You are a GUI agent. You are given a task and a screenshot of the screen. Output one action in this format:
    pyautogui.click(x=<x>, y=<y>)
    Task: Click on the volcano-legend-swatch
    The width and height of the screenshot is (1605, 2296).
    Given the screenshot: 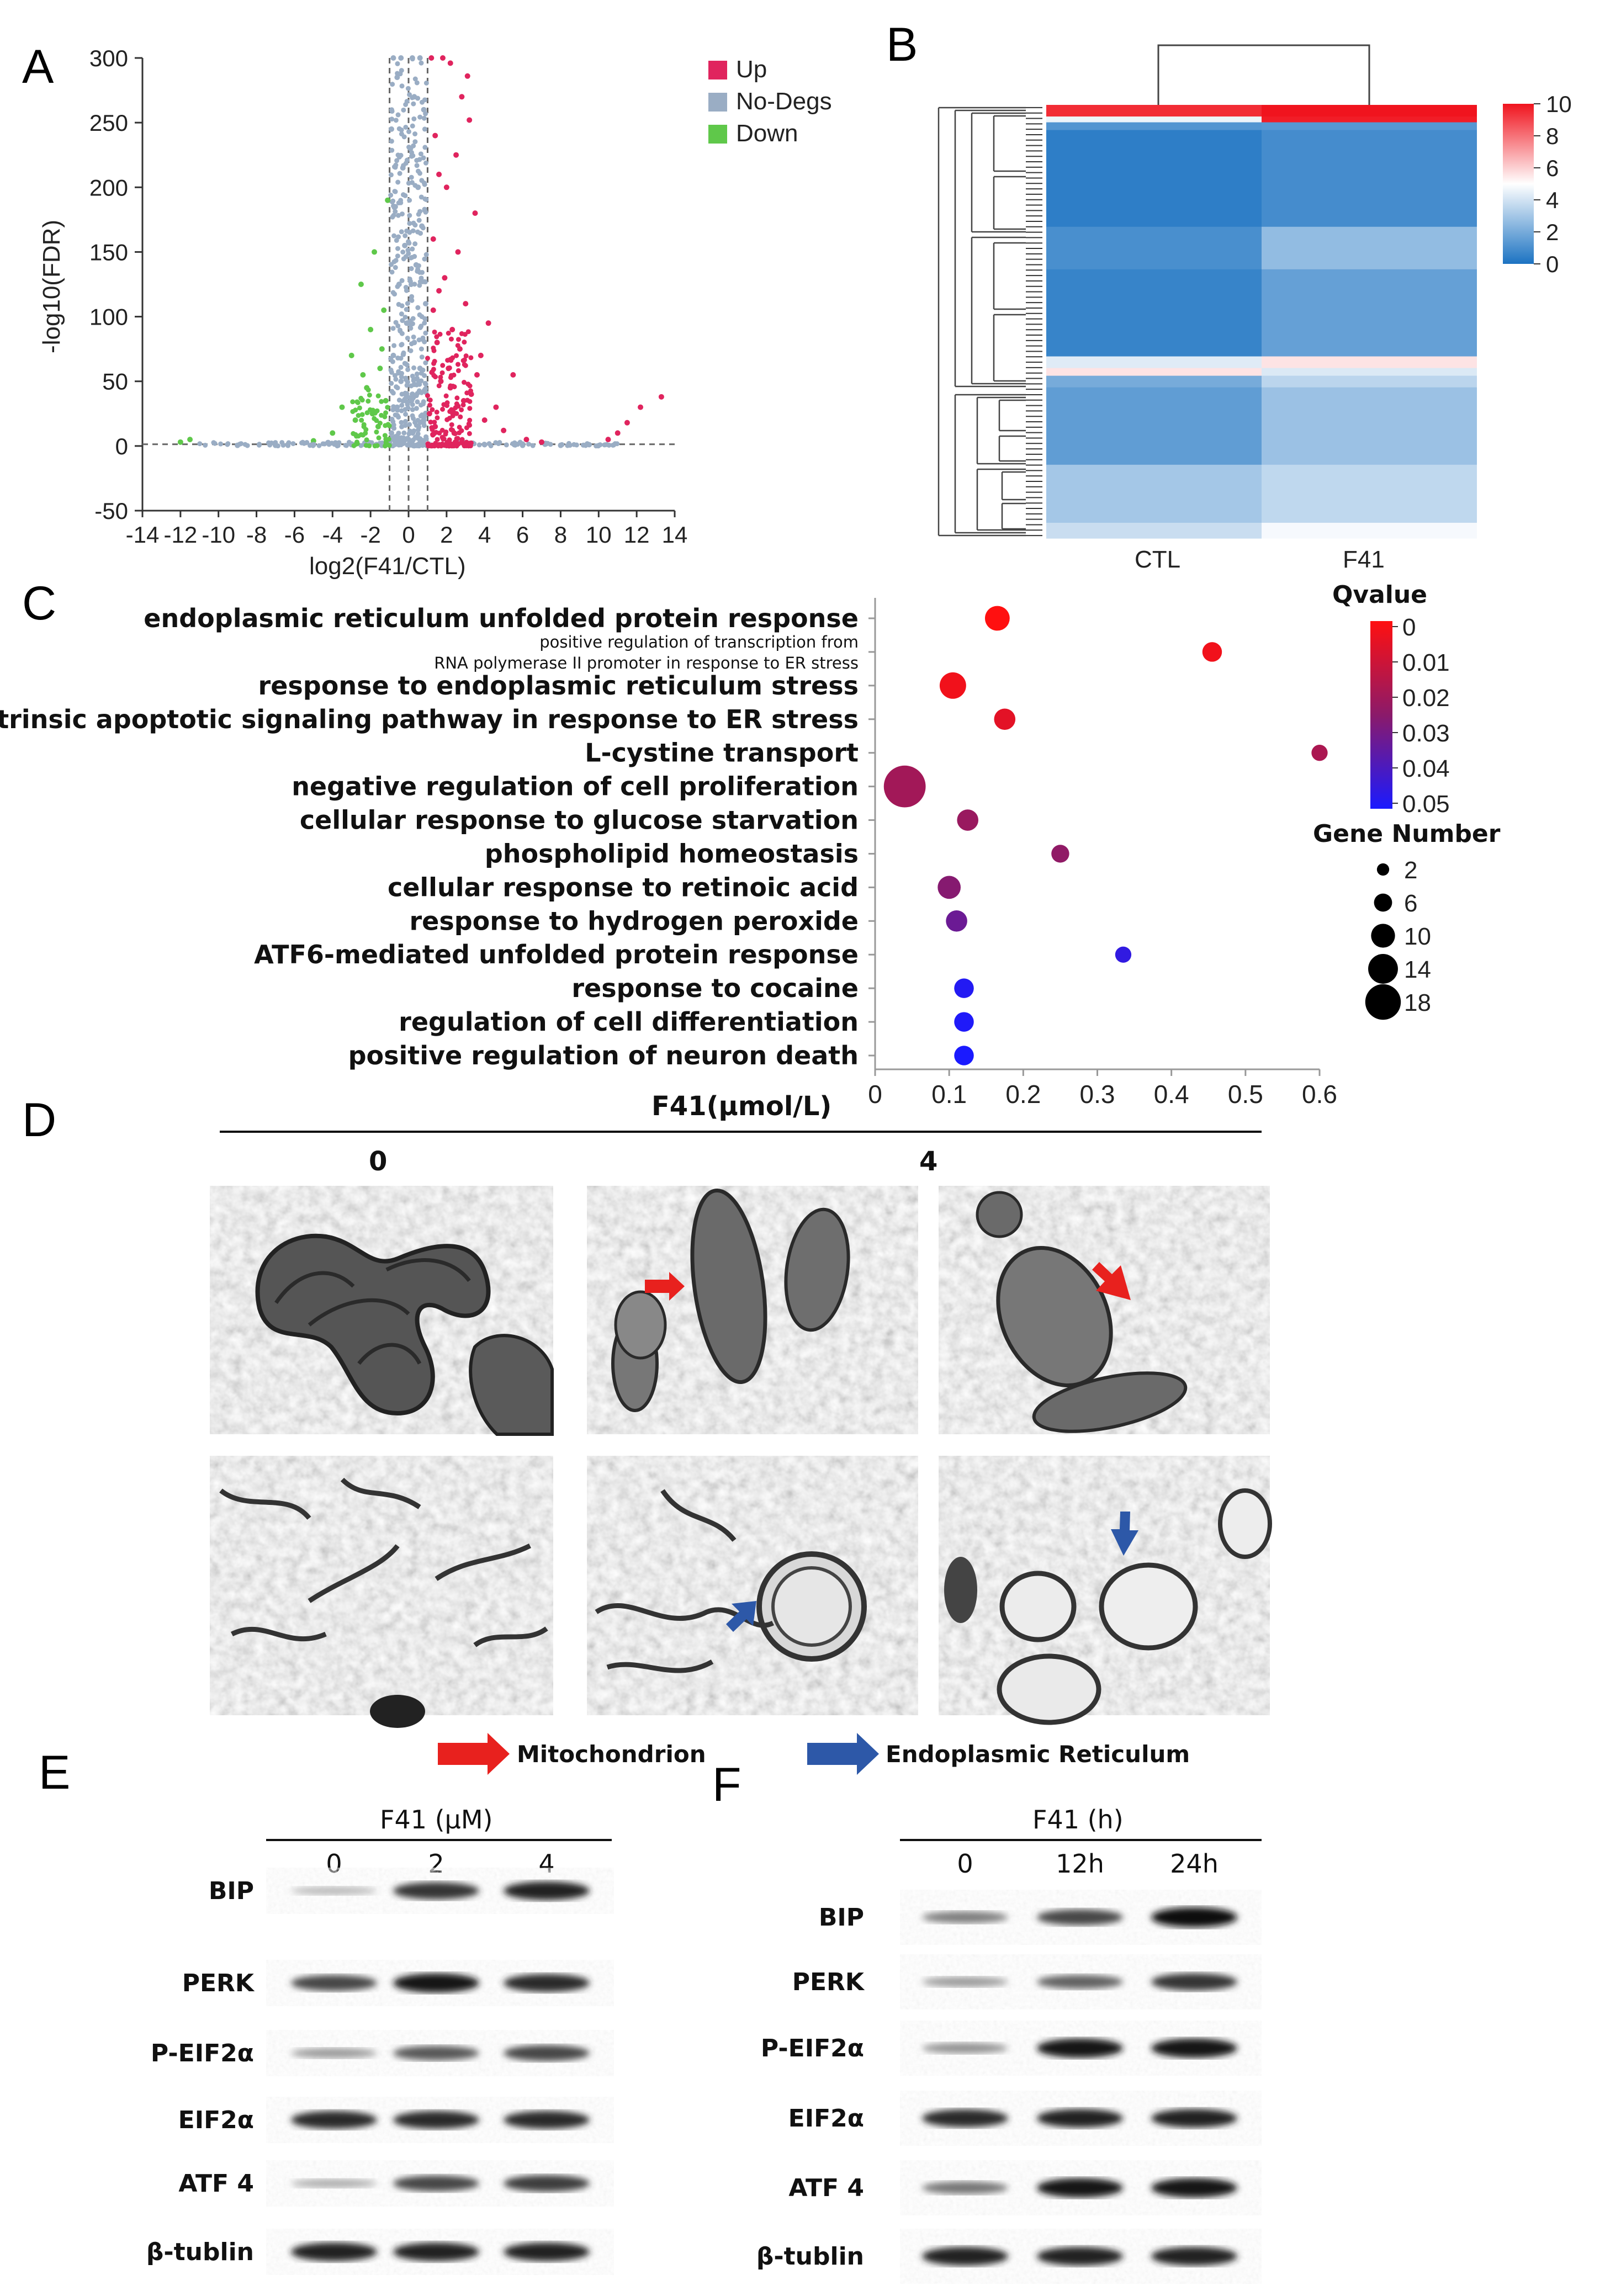 What is the action you would take?
    pyautogui.click(x=717, y=134)
    